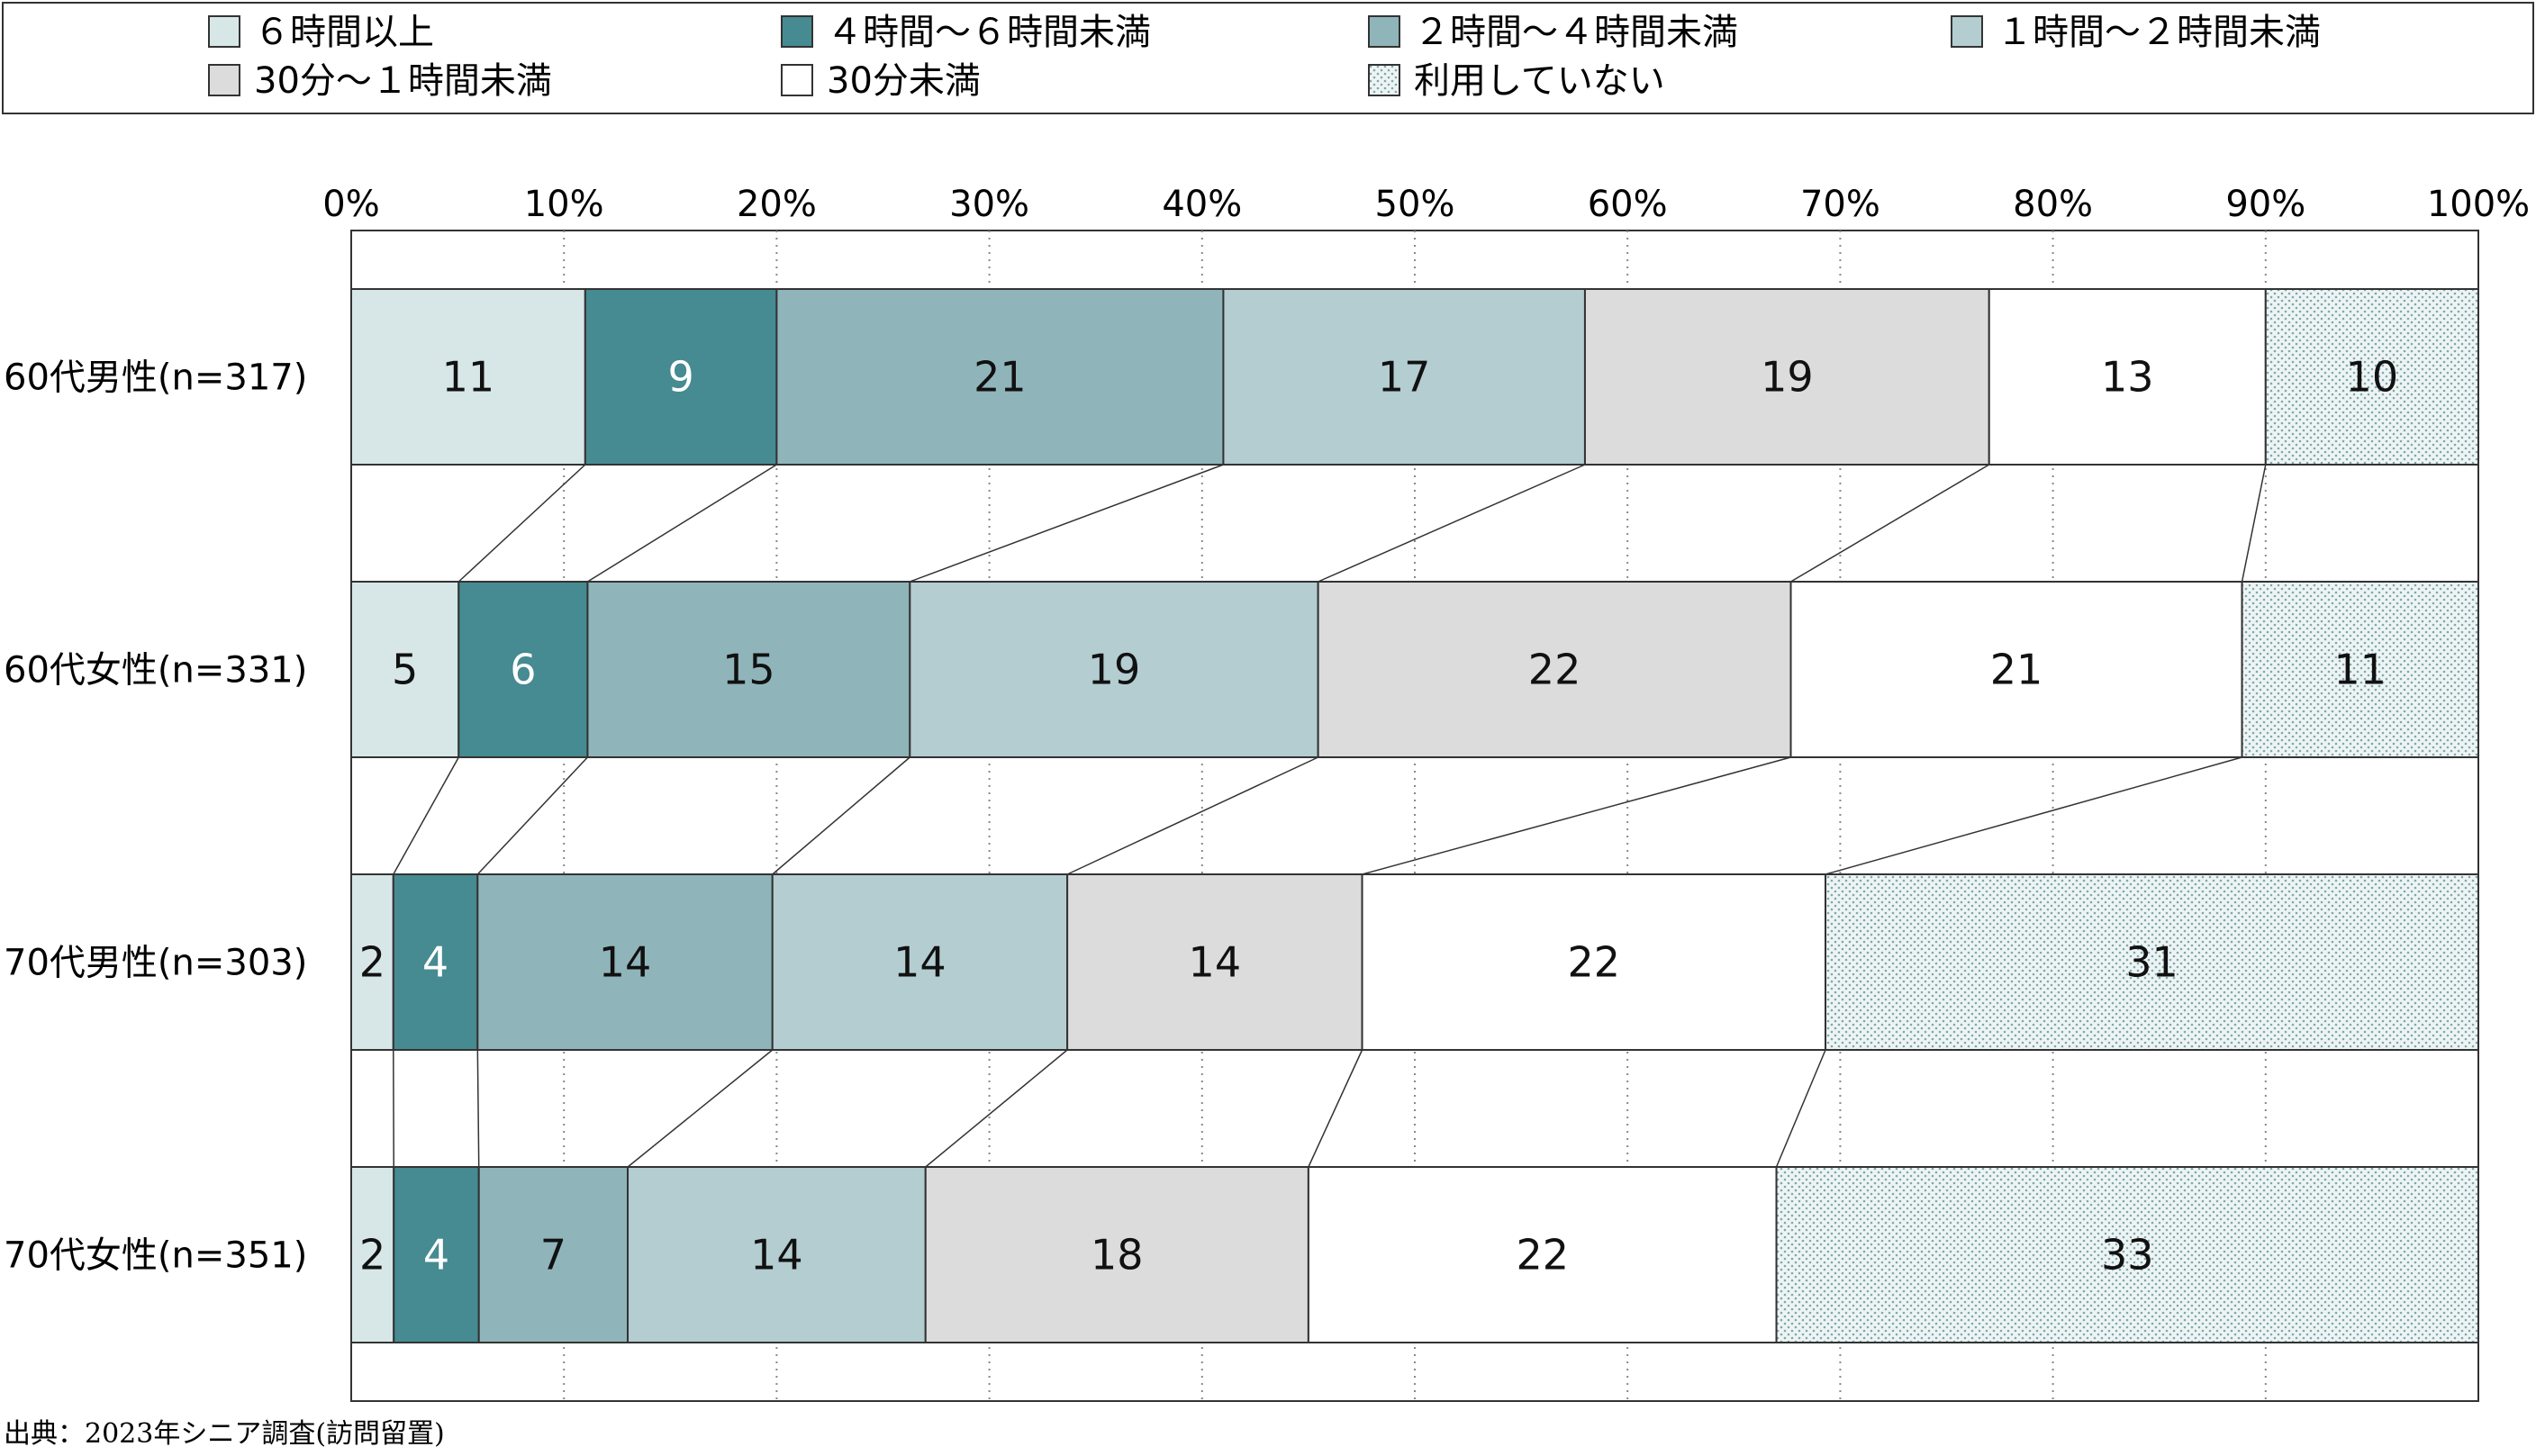 This screenshot has height=1456, width=2536. I want to click on data-label: 33, so click(2127, 1255).